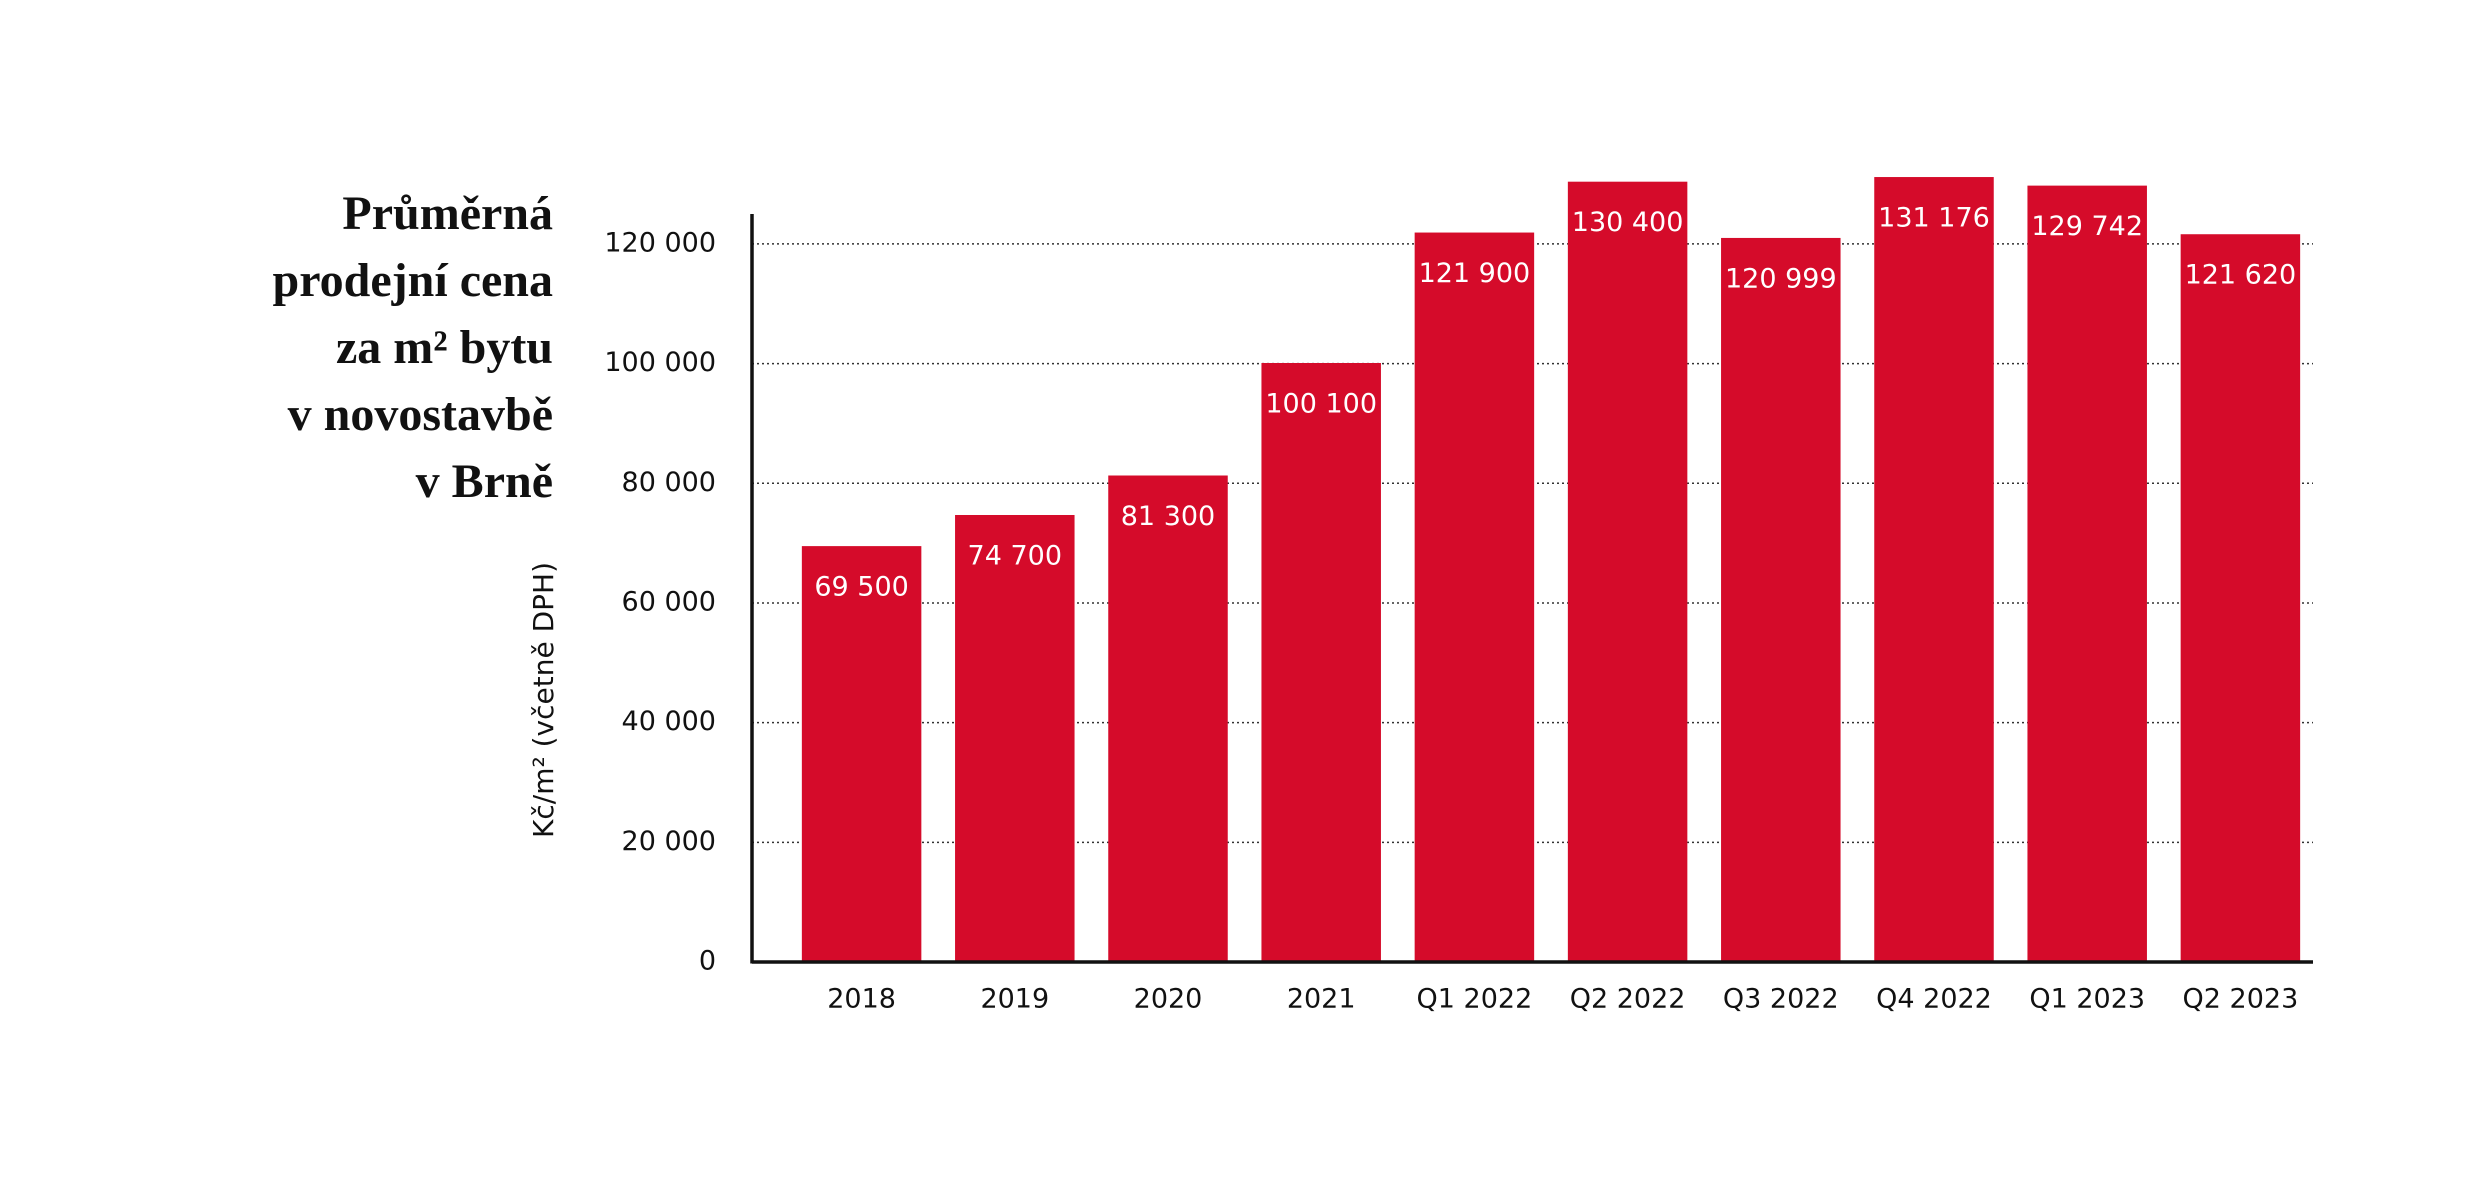 This screenshot has width=2480, height=1181. What do you see at coordinates (1321, 999) in the screenshot?
I see `x-tick-label: 2021` at bounding box center [1321, 999].